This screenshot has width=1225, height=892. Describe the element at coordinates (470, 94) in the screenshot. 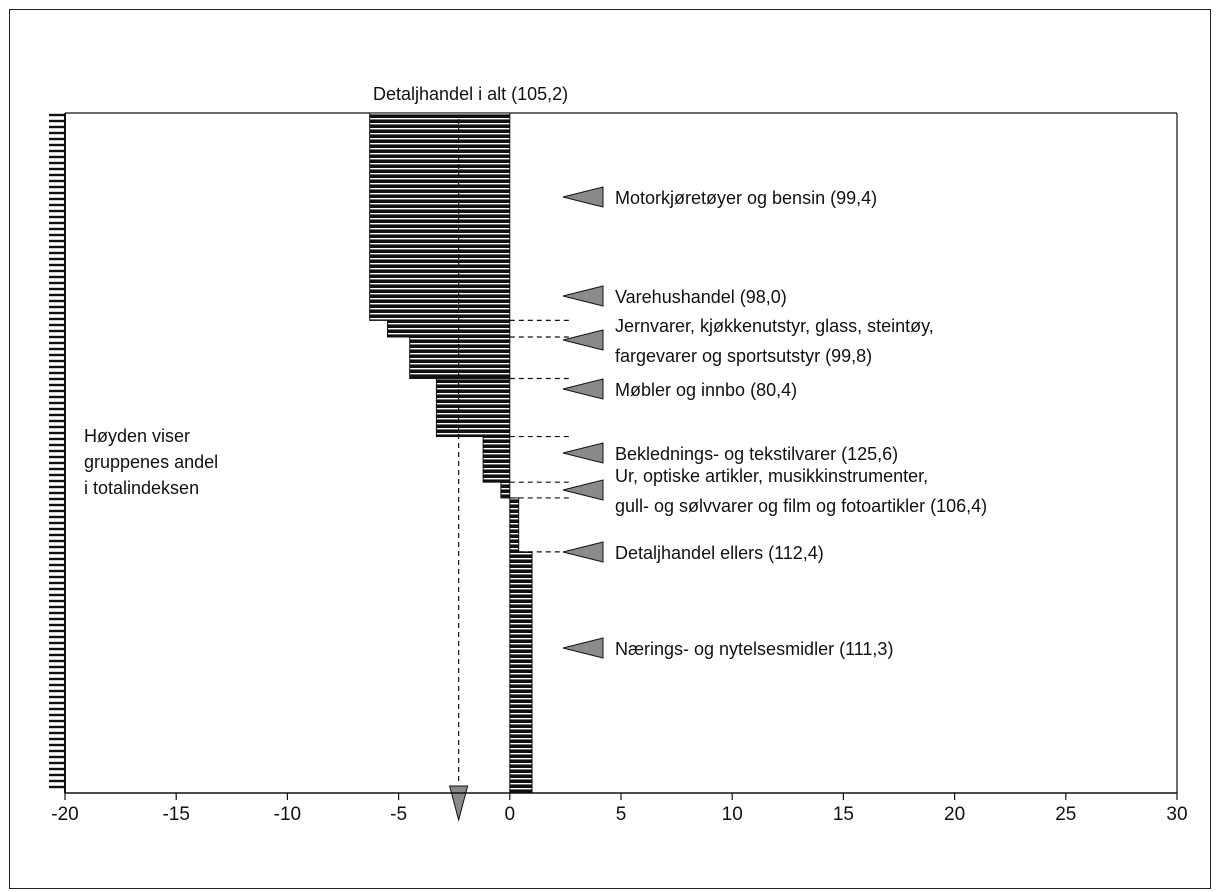

I see `chart-title: Detaljhandel i alt (105,2)` at that location.